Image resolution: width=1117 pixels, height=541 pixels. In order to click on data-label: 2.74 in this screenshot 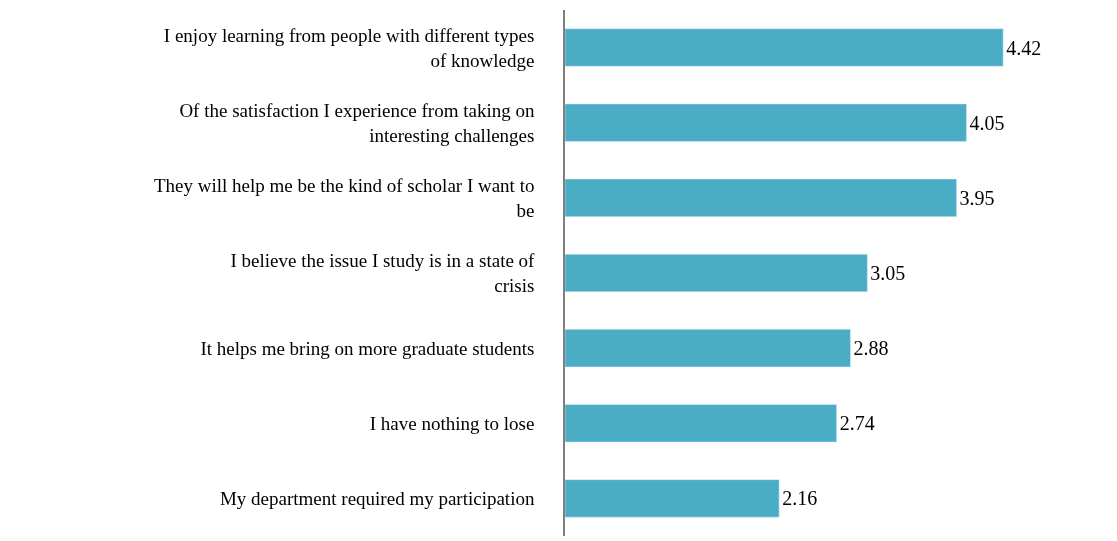, I will do `click(857, 423)`.